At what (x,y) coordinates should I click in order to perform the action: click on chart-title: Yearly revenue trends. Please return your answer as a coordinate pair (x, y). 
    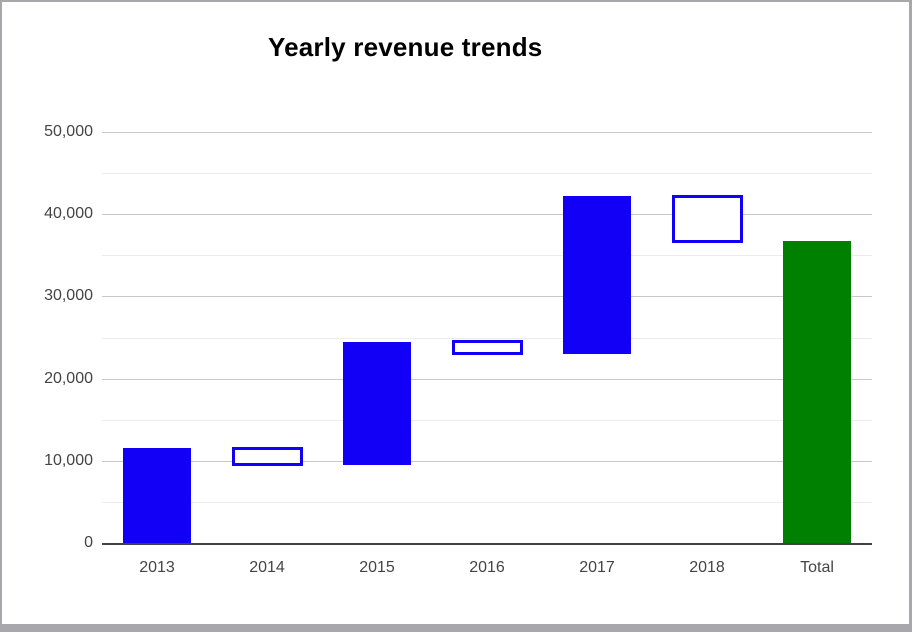
    Looking at the image, I should click on (405, 47).